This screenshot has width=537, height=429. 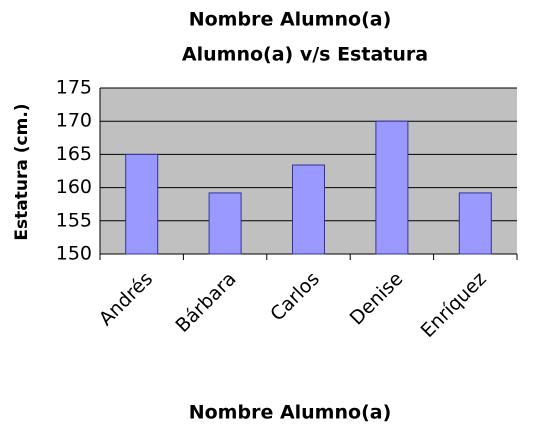 I want to click on chart-subtitle: Alumno(a) v/s Estatura, so click(x=305, y=55).